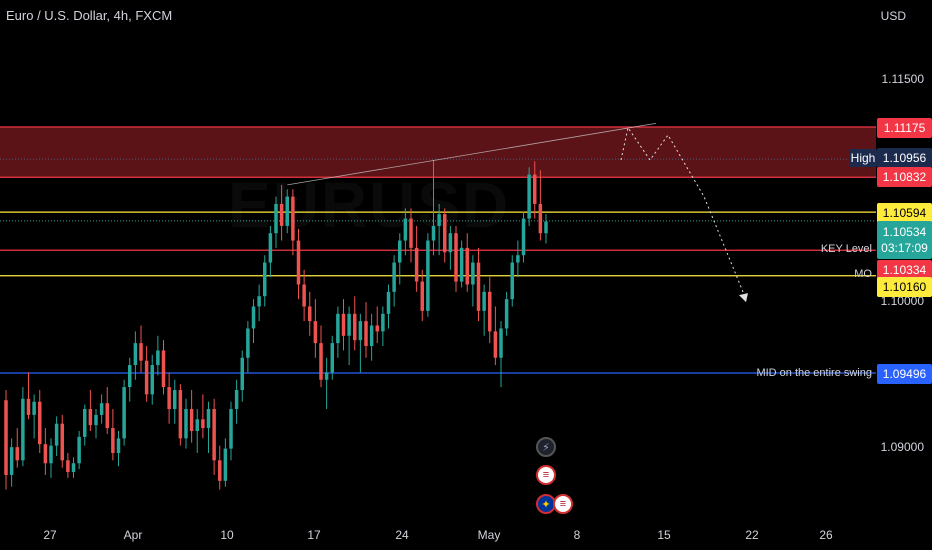  What do you see at coordinates (546, 447) in the screenshot?
I see `lightning-icon: ⚡` at bounding box center [546, 447].